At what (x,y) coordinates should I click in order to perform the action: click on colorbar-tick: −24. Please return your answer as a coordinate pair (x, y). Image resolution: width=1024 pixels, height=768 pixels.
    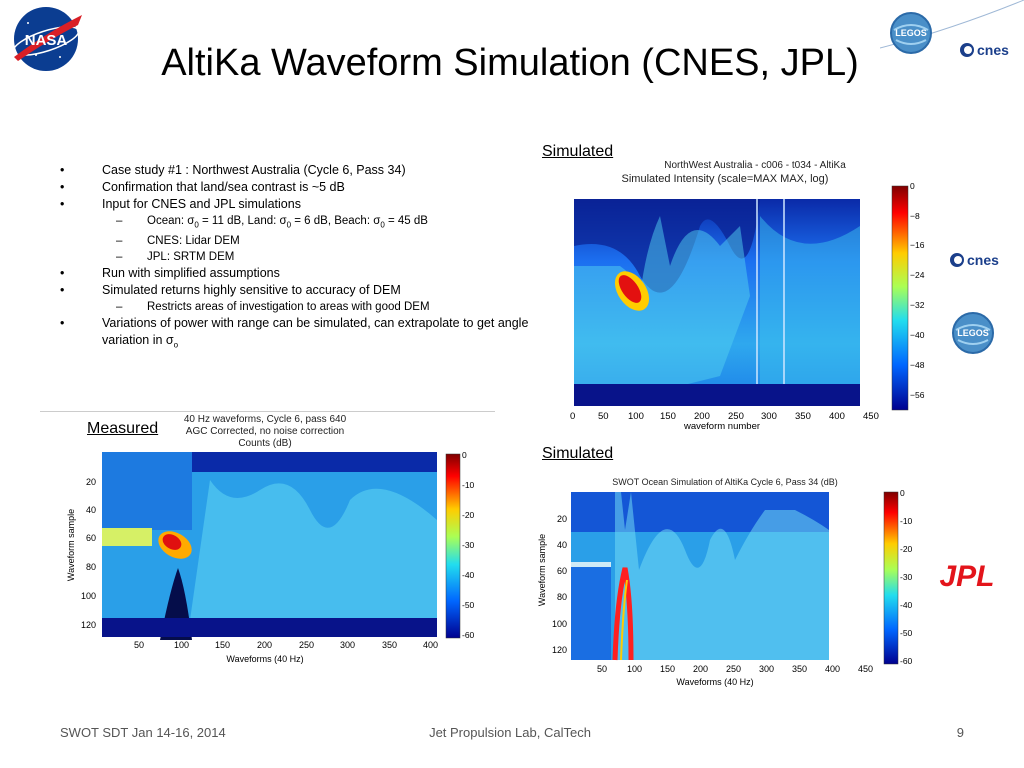
    Looking at the image, I should click on (917, 275).